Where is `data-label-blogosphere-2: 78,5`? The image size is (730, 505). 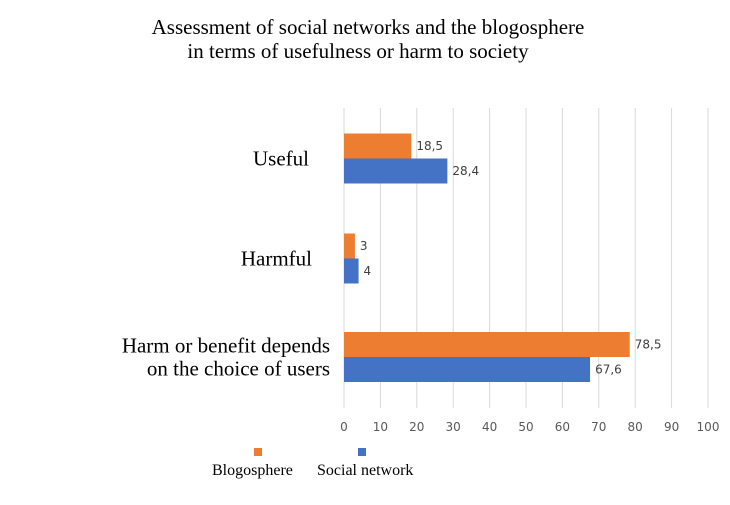 data-label-blogosphere-2: 78,5 is located at coordinates (648, 345).